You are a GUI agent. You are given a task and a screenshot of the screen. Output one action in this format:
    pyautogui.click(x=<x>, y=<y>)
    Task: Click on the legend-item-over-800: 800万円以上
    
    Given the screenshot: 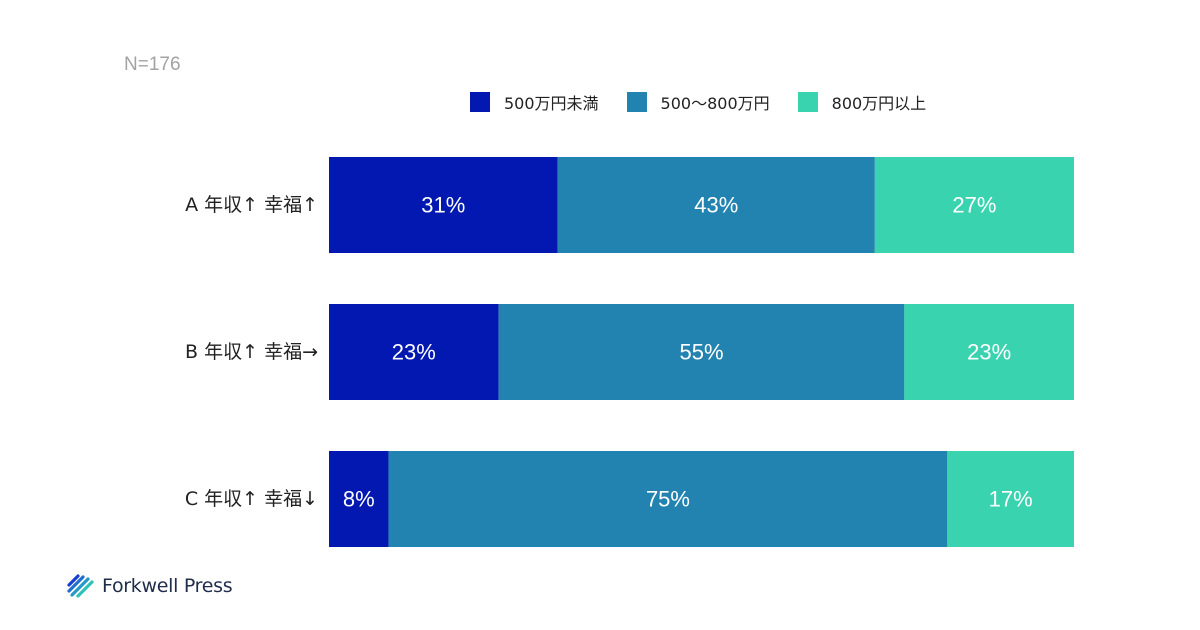 What is the action you would take?
    pyautogui.click(x=862, y=102)
    